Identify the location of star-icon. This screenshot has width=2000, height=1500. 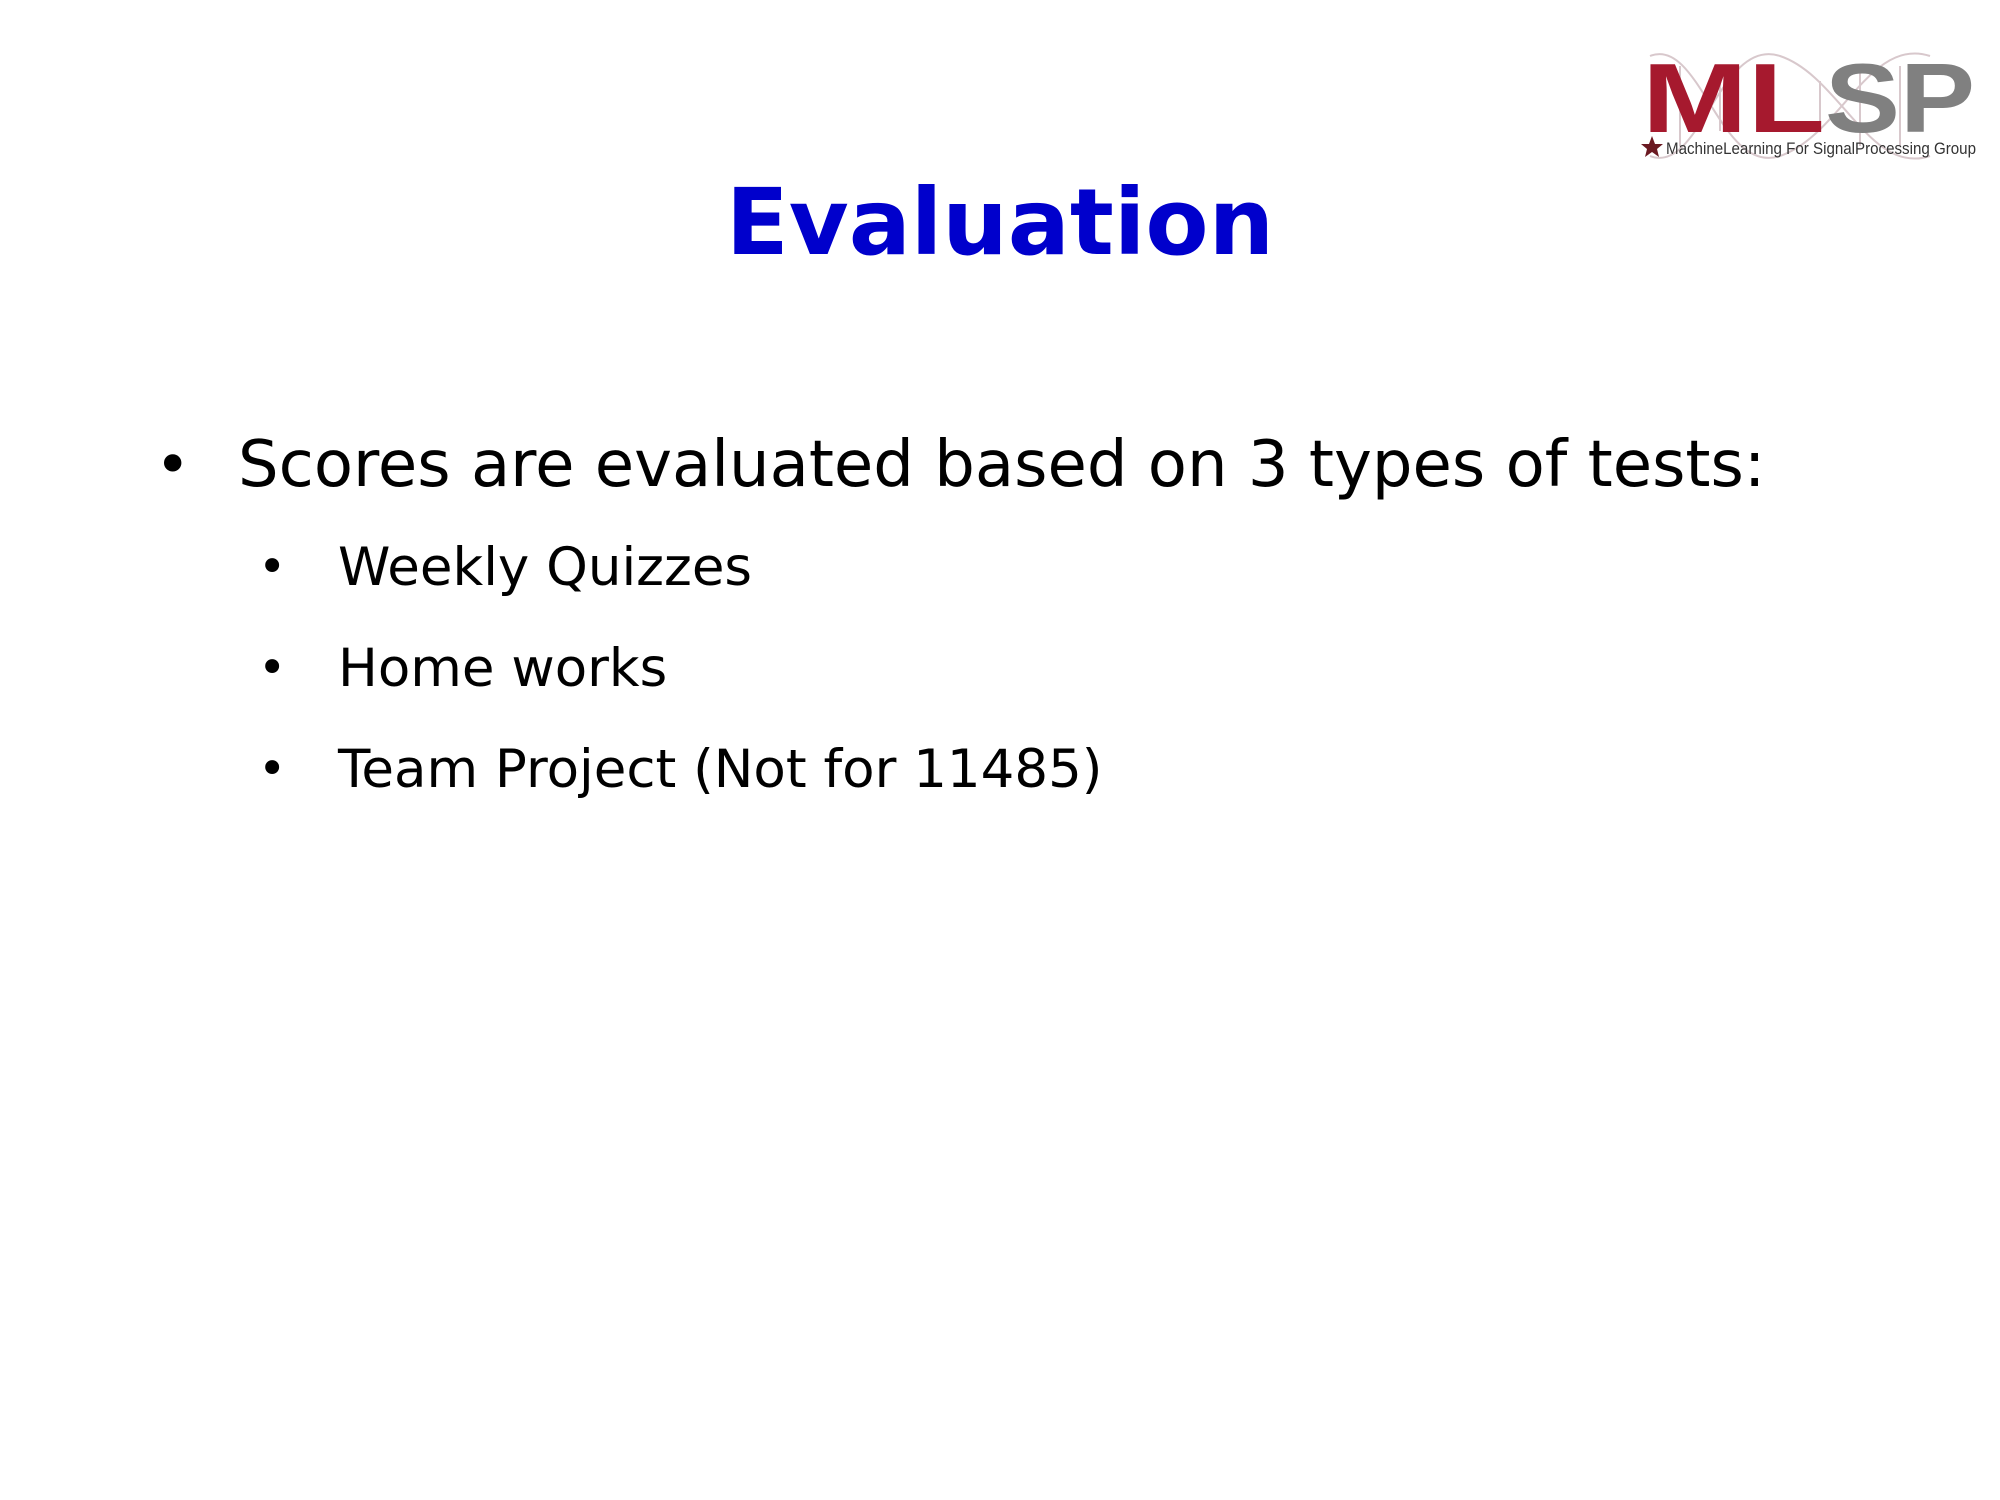
(1652, 146).